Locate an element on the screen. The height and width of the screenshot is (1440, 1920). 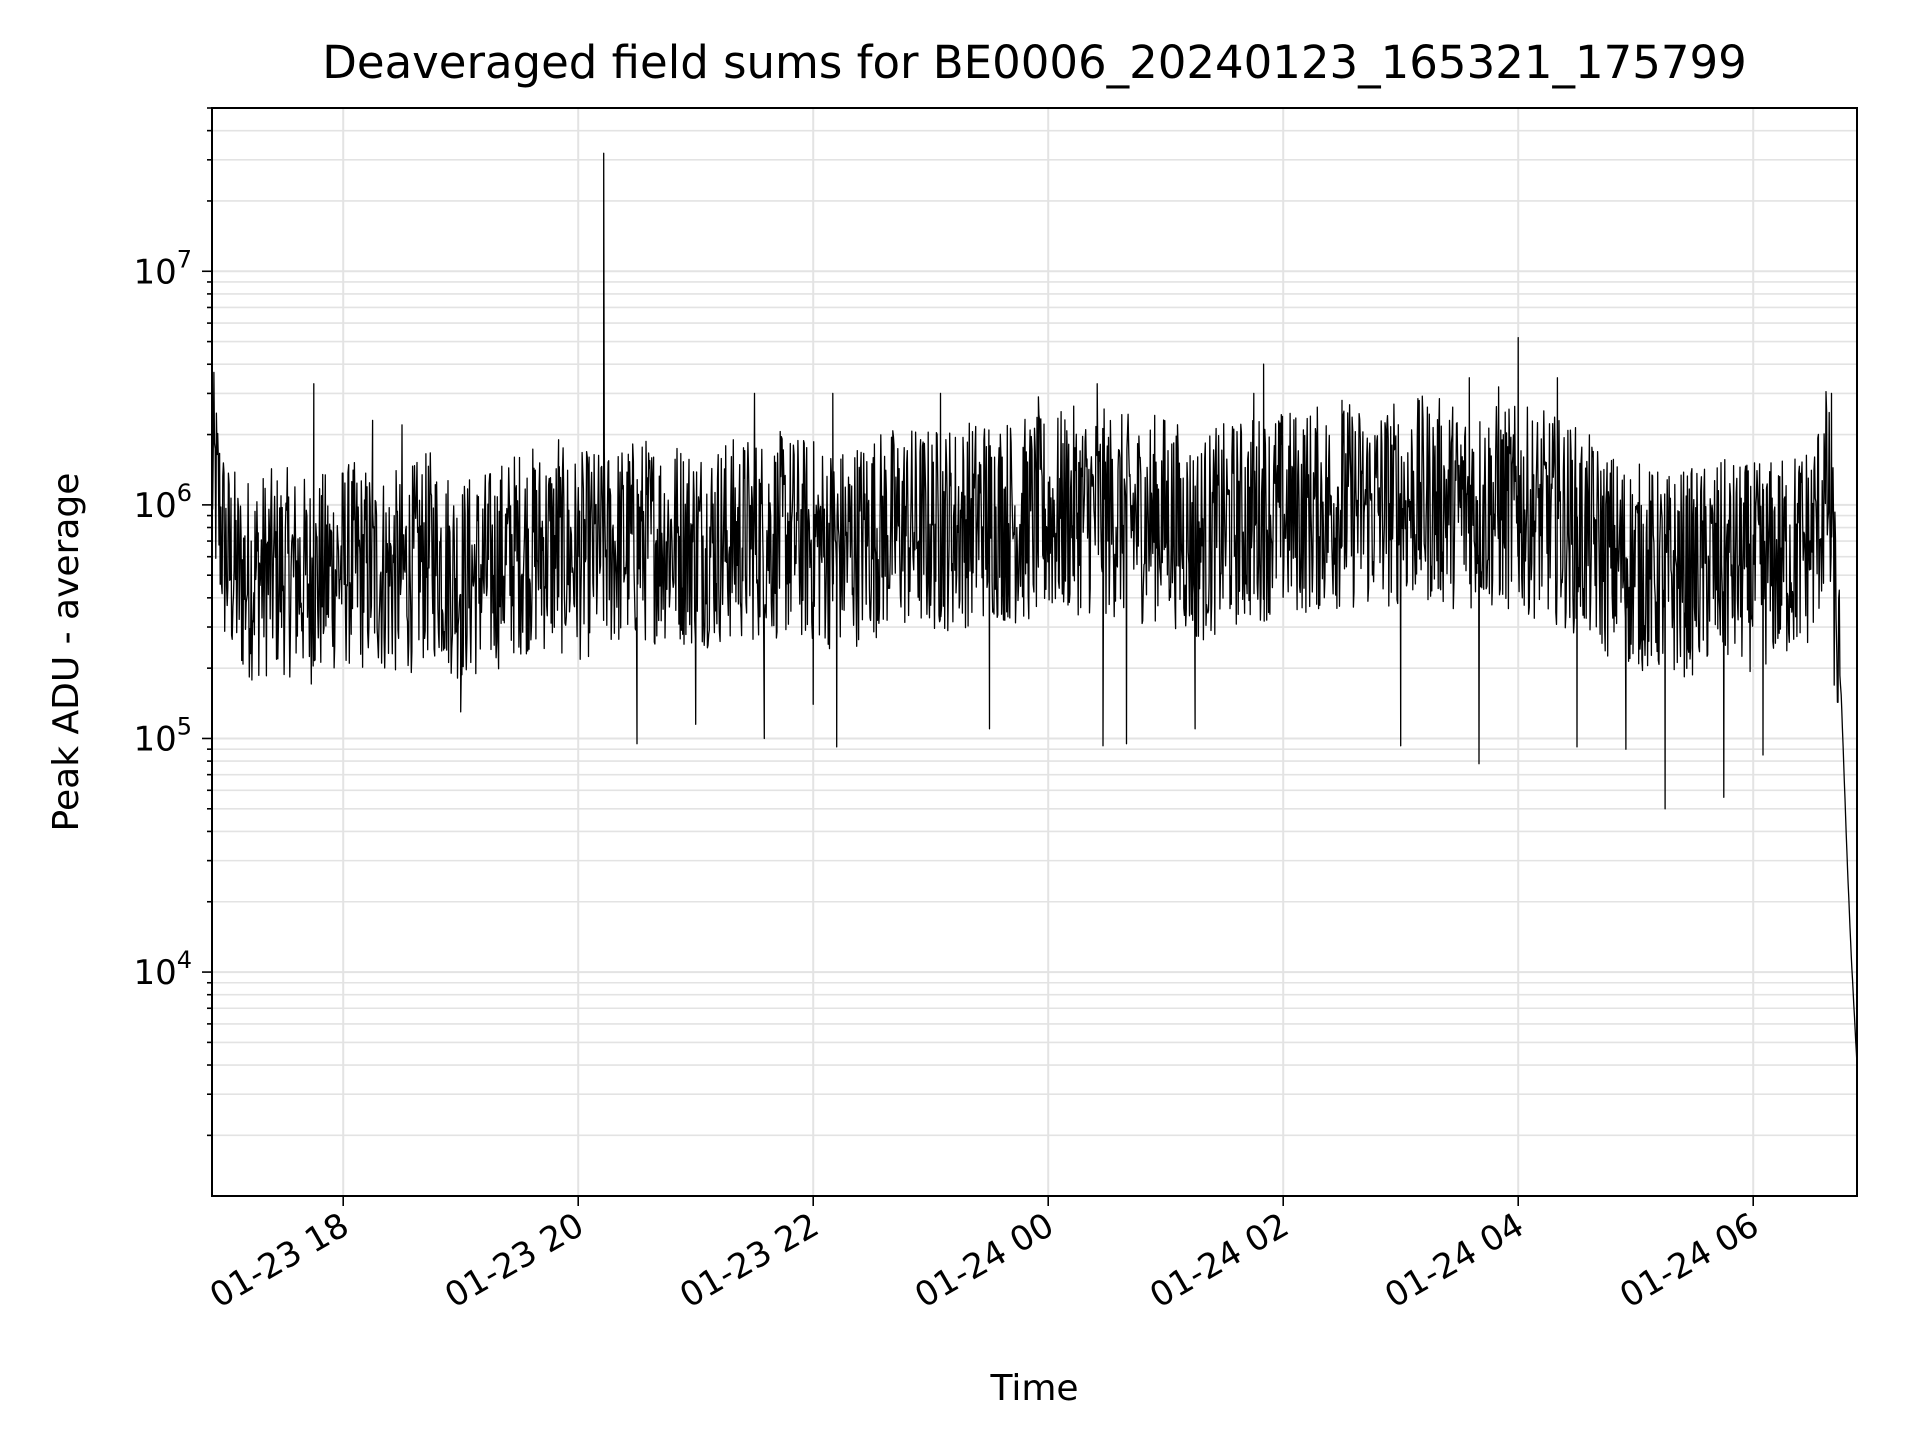
y-tick-label: 10⁵ is located at coordinates (162, 735).